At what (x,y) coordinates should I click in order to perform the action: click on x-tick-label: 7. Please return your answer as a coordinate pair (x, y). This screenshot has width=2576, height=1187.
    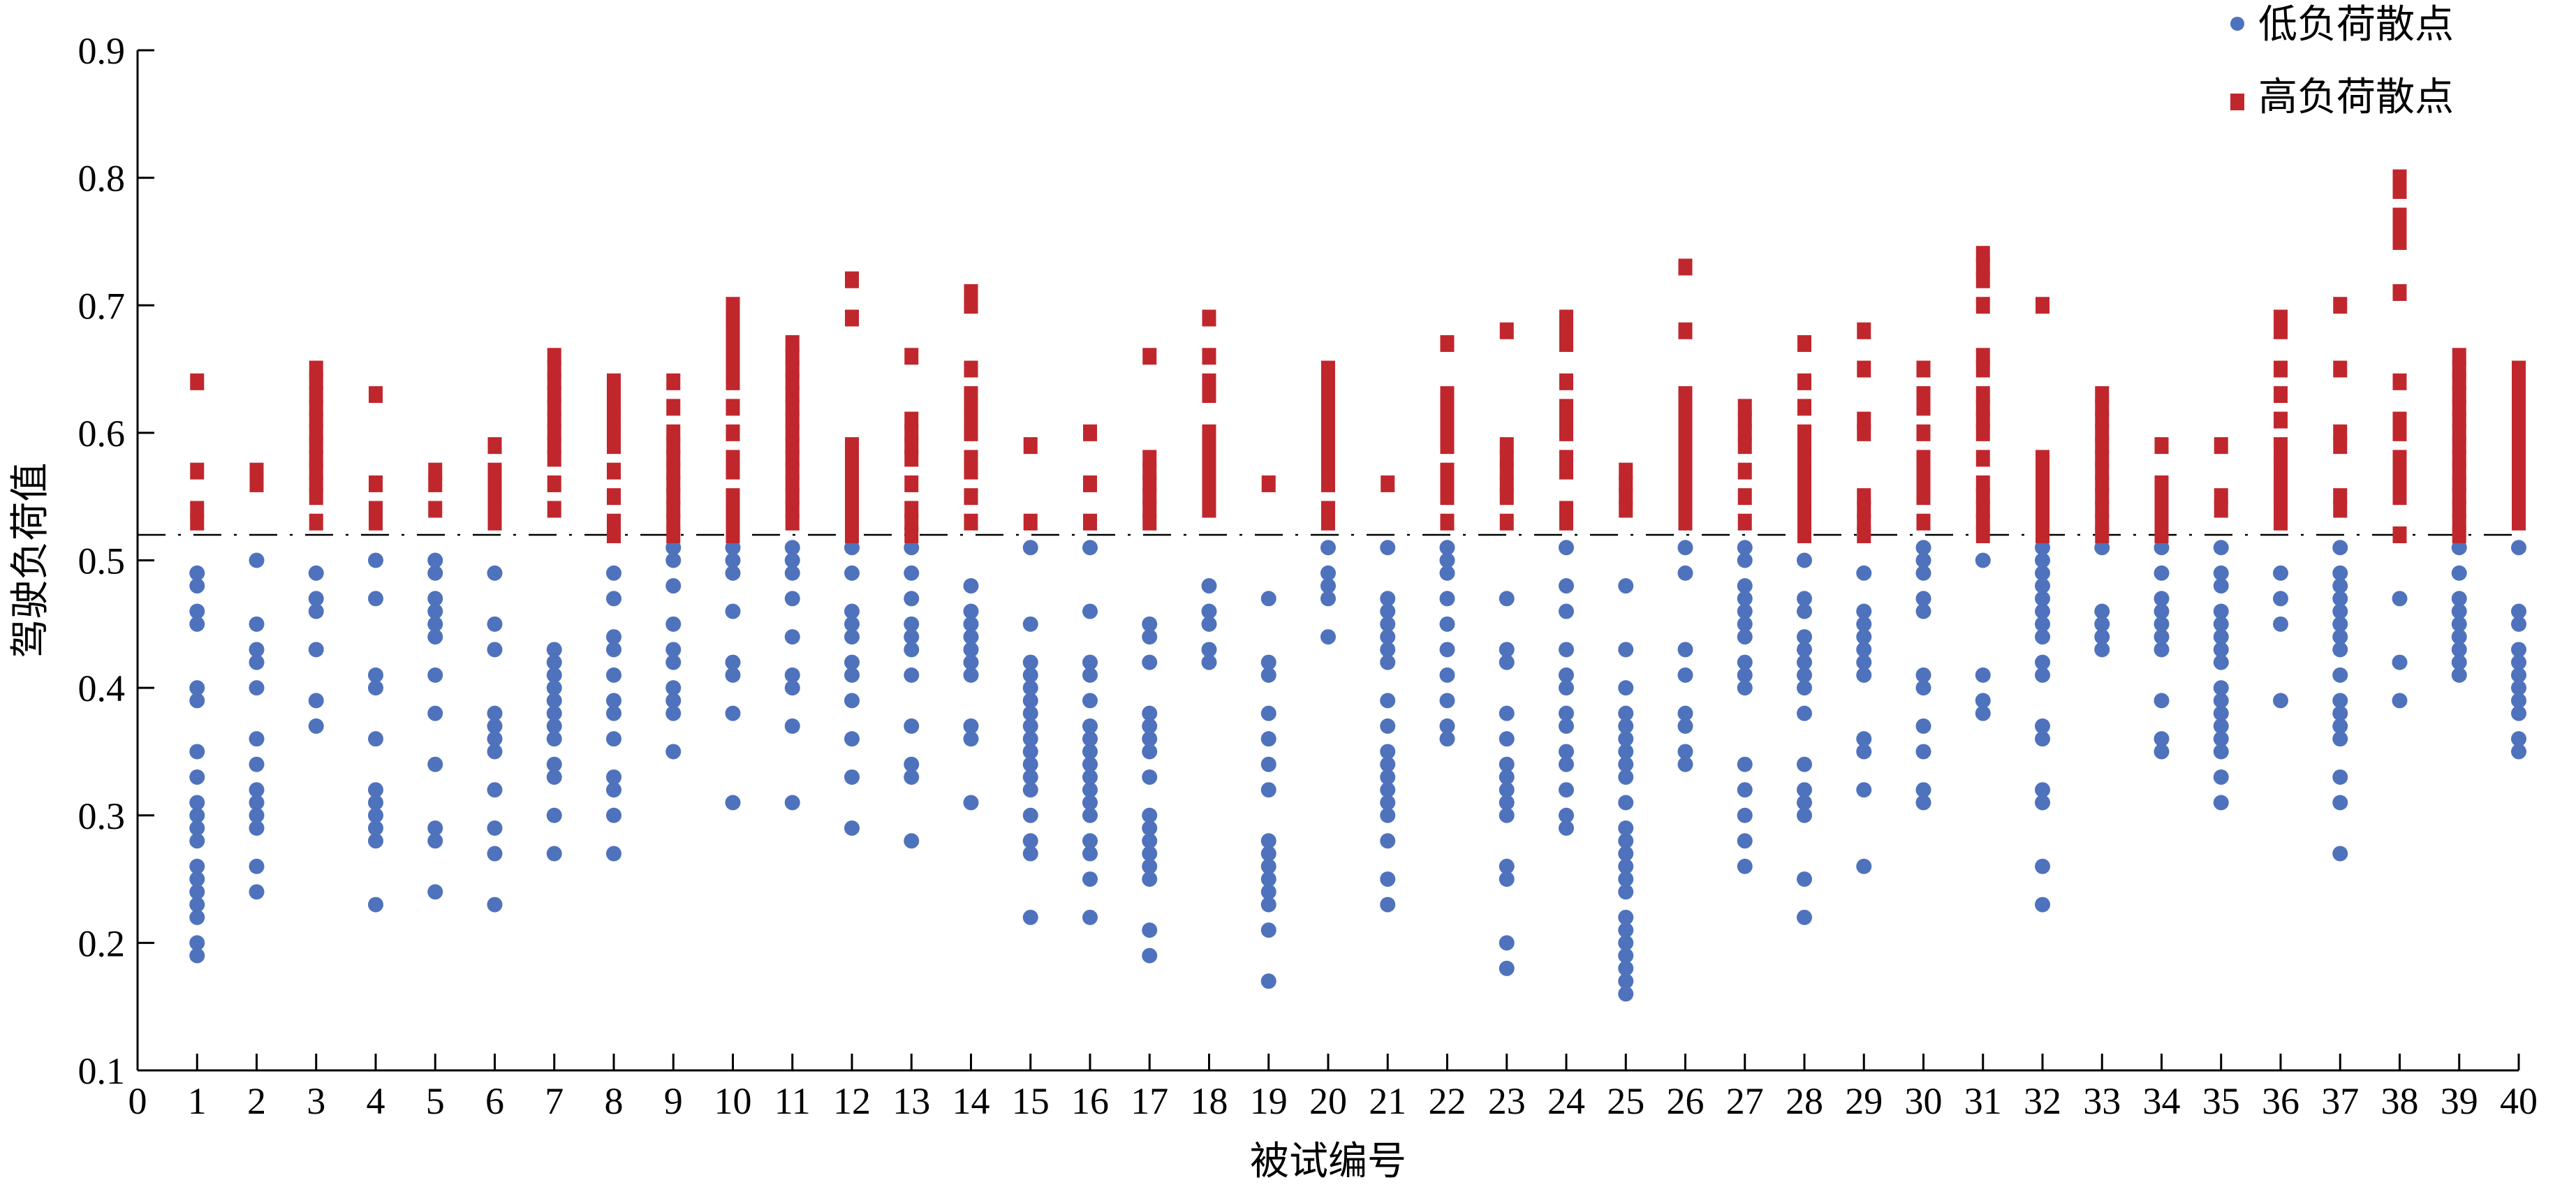
    Looking at the image, I should click on (554, 1101).